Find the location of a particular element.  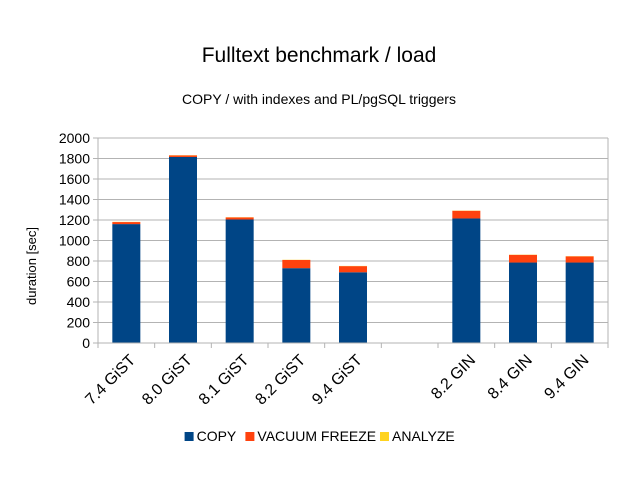

y-tick-label: 2000 is located at coordinates (74, 138).